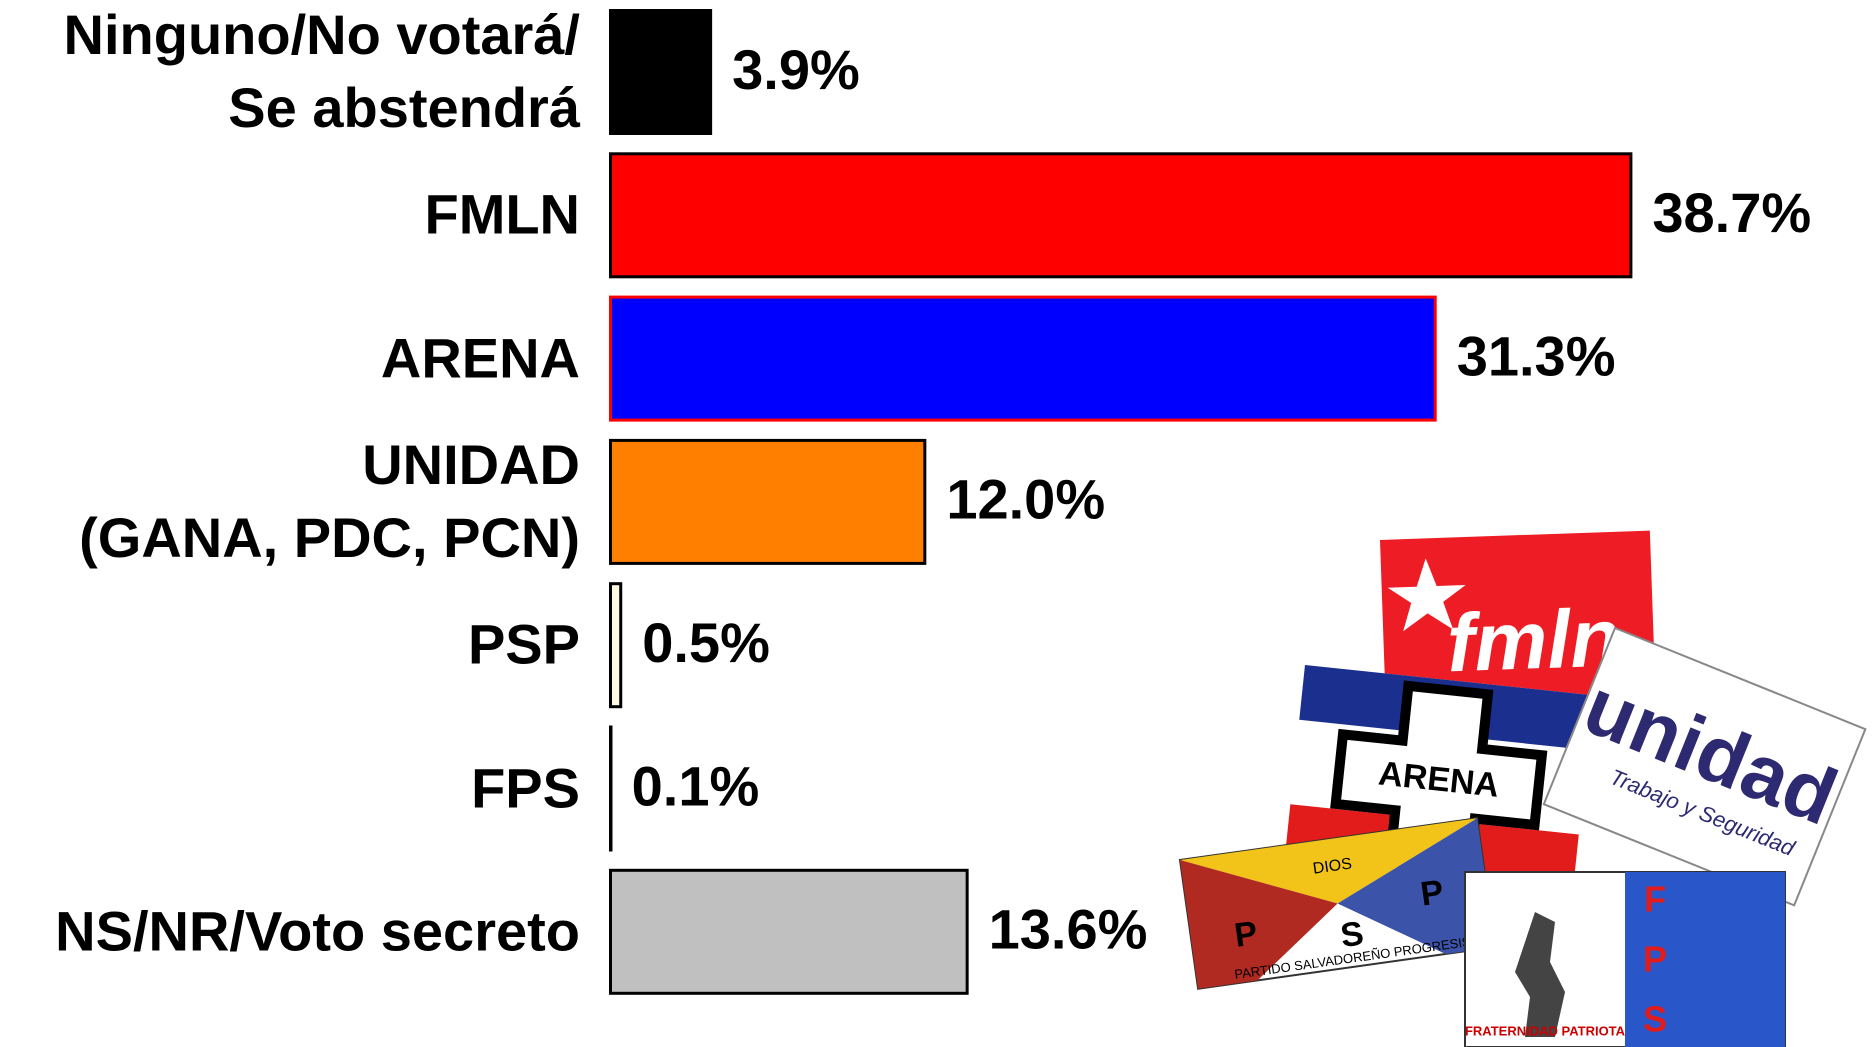  I want to click on panel, so click(1705, 959).